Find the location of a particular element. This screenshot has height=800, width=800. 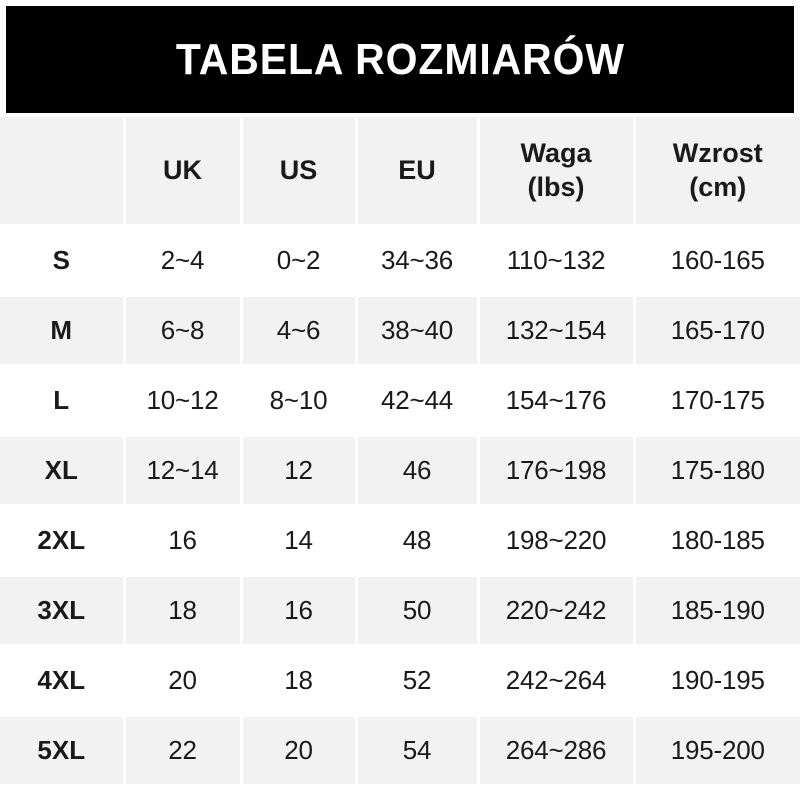

cell-eu: 52 is located at coordinates (418, 681).